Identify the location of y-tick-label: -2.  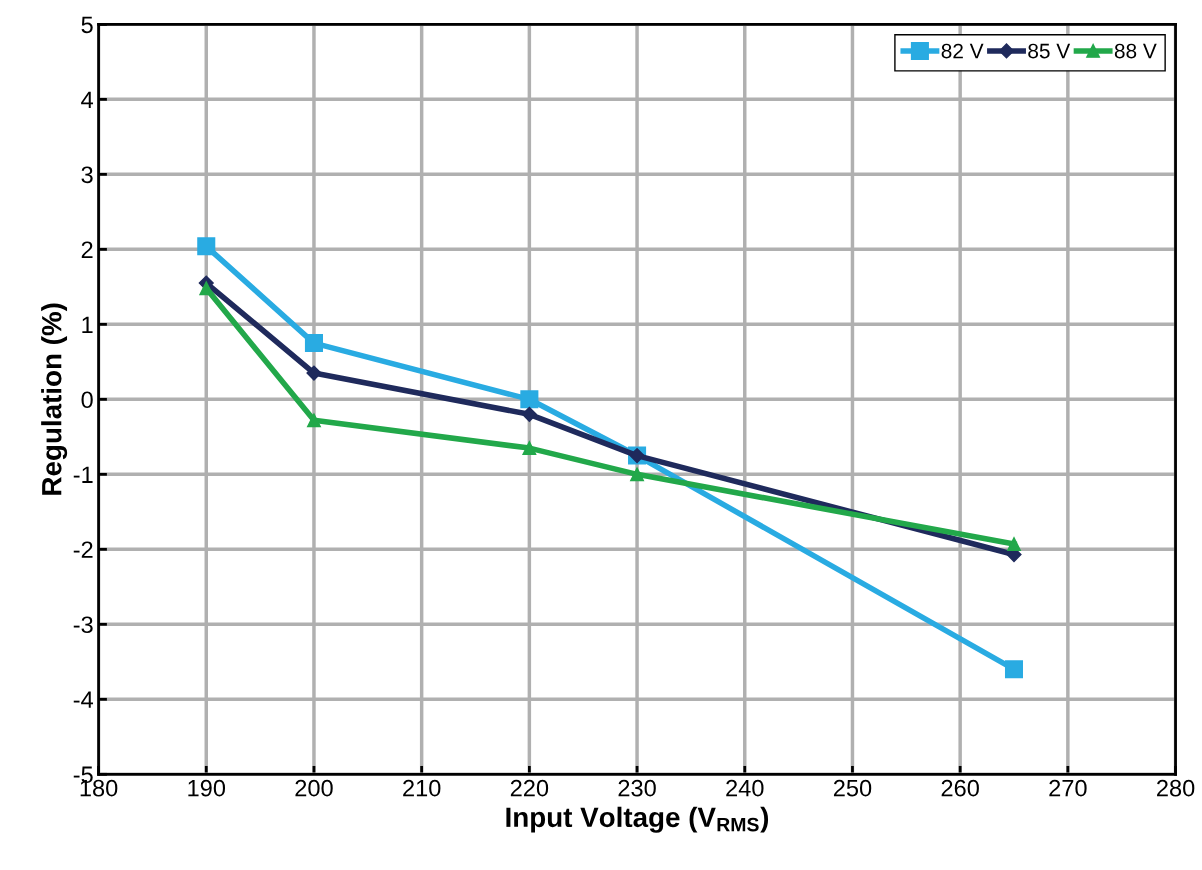
(83, 549).